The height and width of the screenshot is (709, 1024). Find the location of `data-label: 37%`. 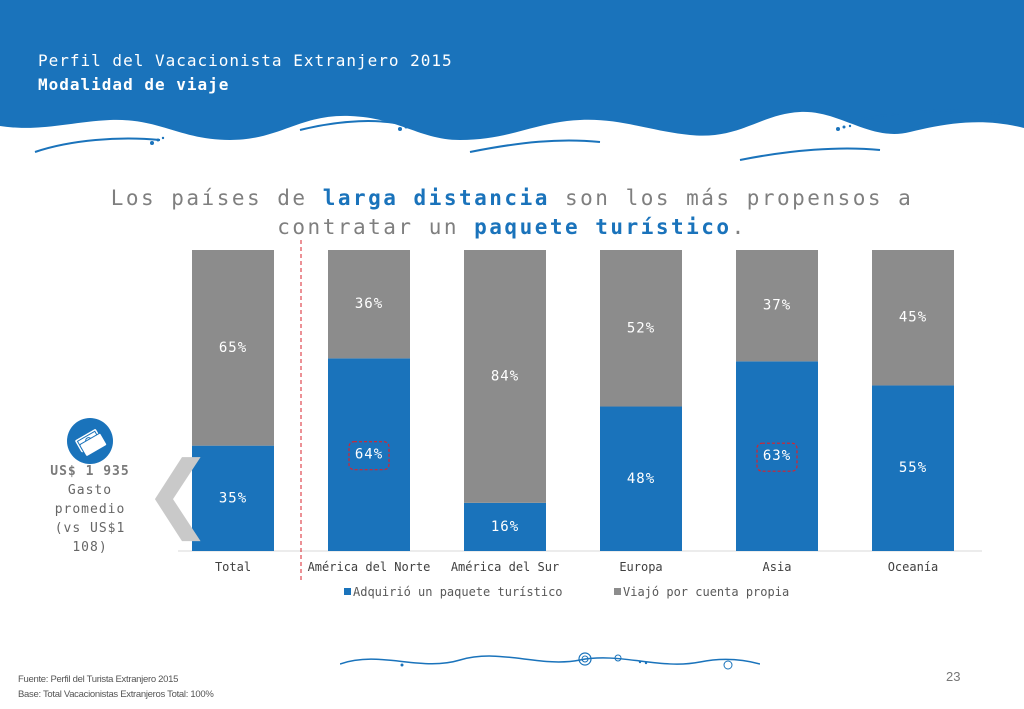

data-label: 37% is located at coordinates (777, 306).